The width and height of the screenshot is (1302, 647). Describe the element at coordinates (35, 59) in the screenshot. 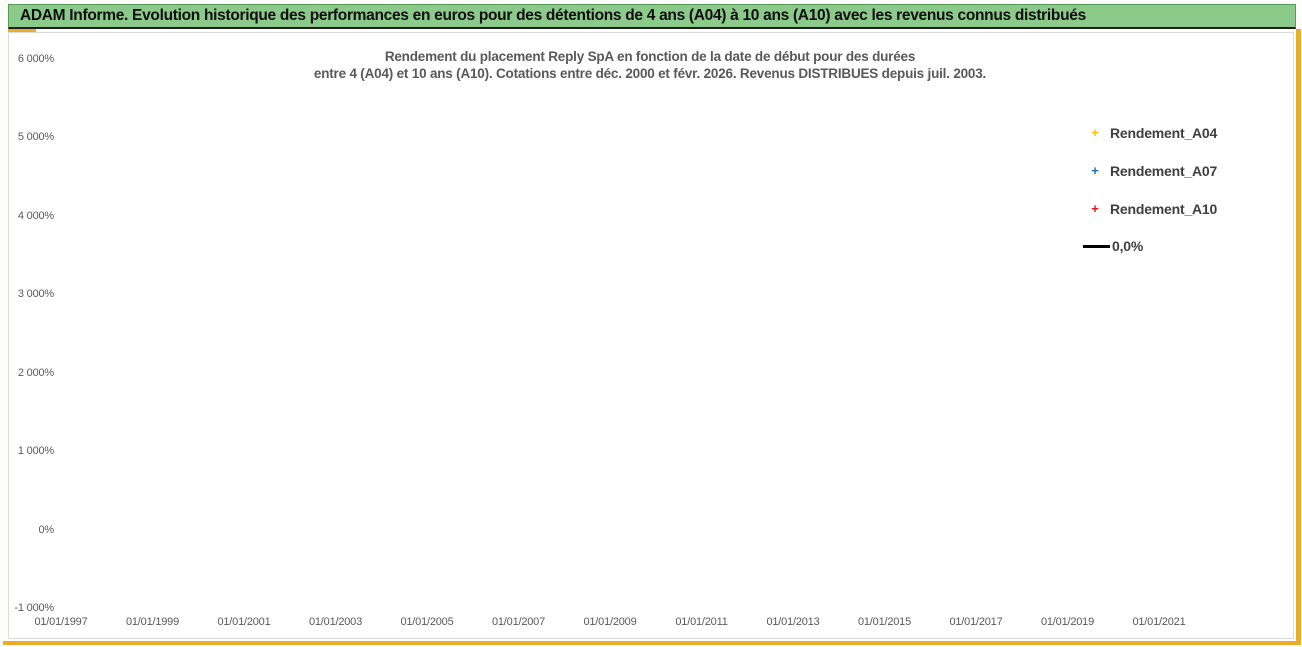

I see `y-tick-label: 6 000%` at that location.